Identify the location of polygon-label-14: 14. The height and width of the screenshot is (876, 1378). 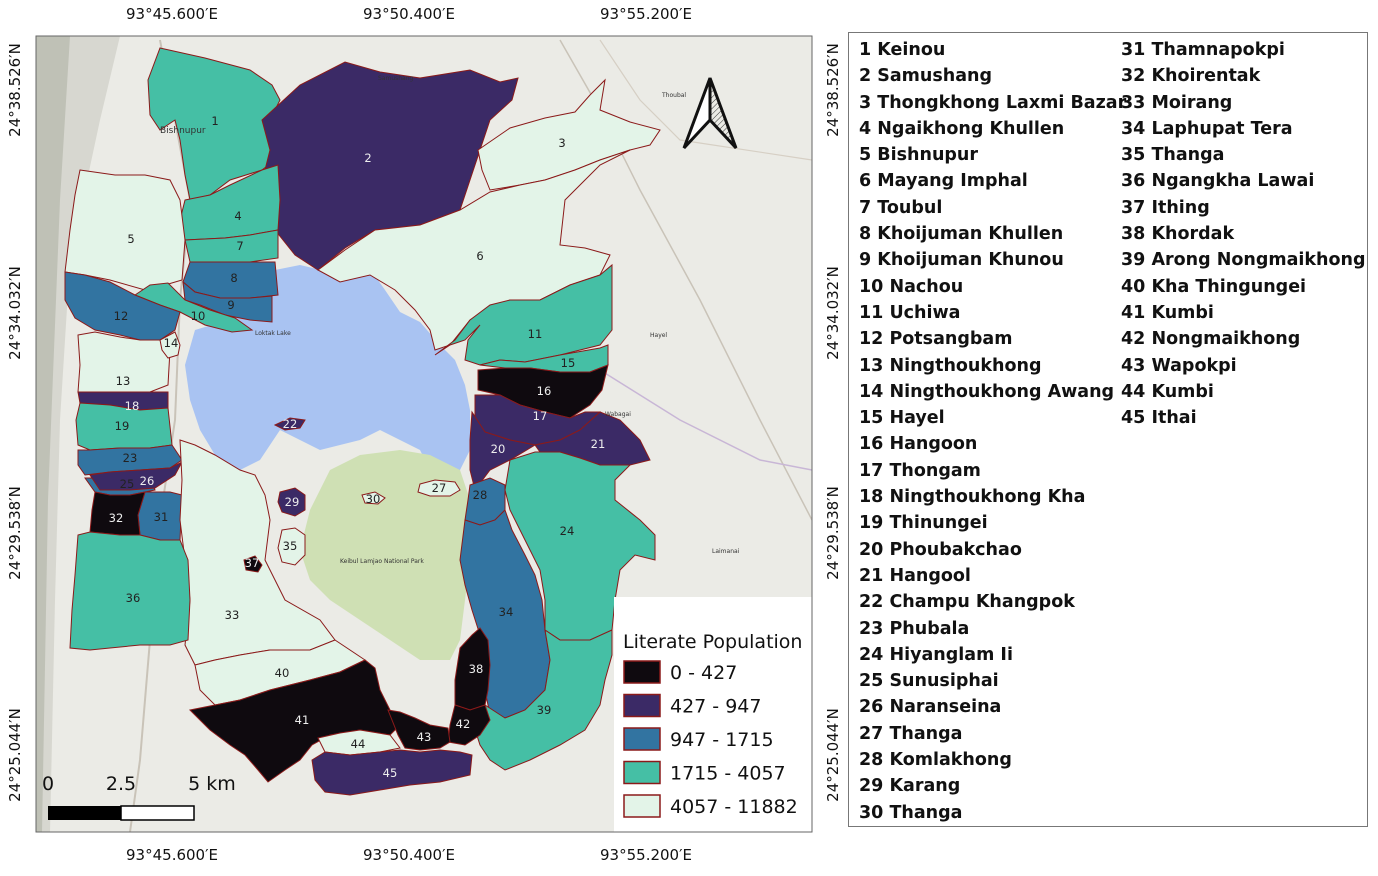
(171, 343).